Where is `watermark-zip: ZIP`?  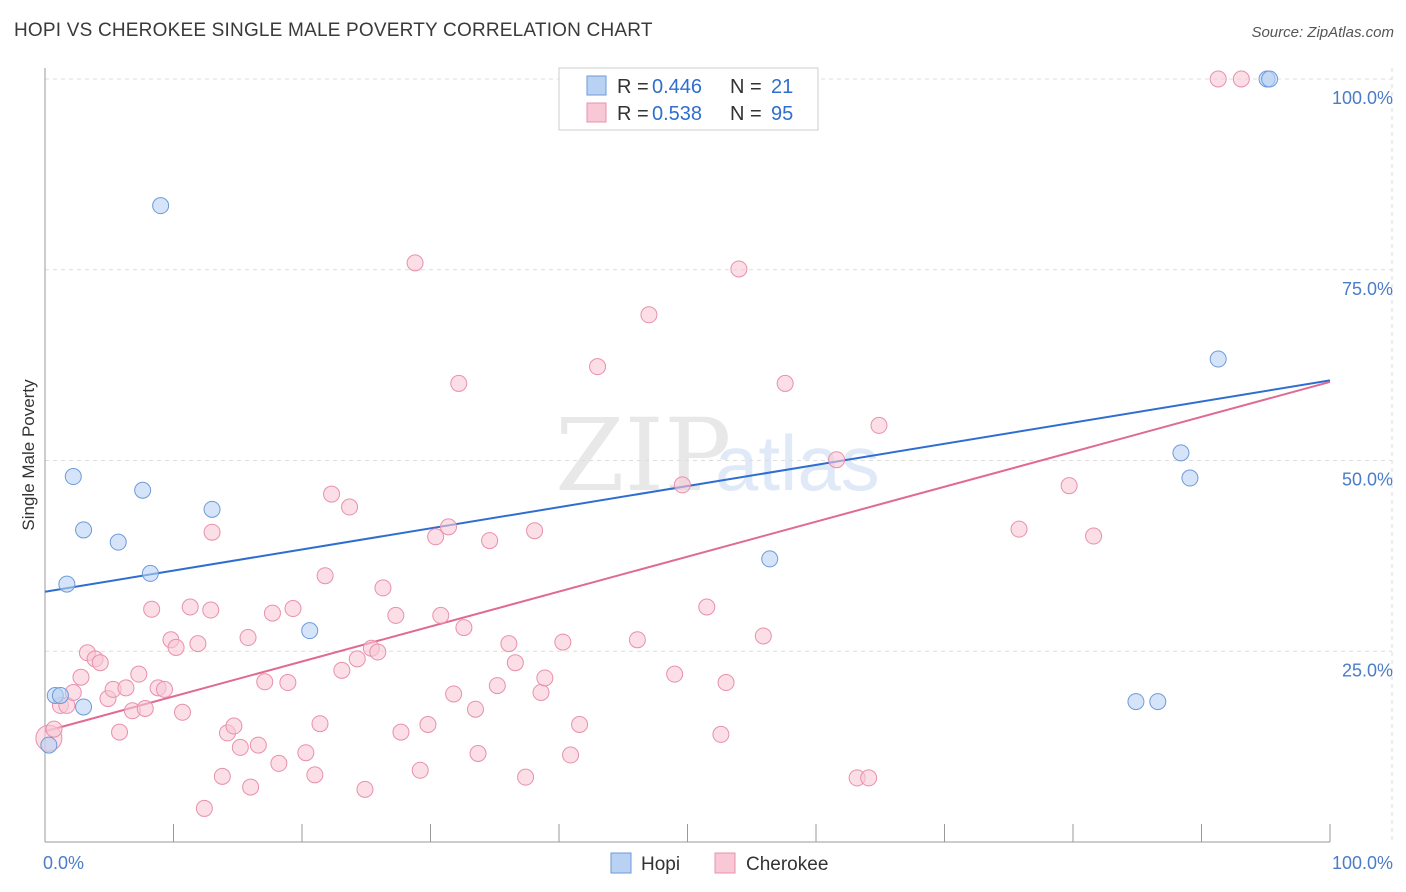 watermark-zip: ZIP is located at coordinates (643, 455).